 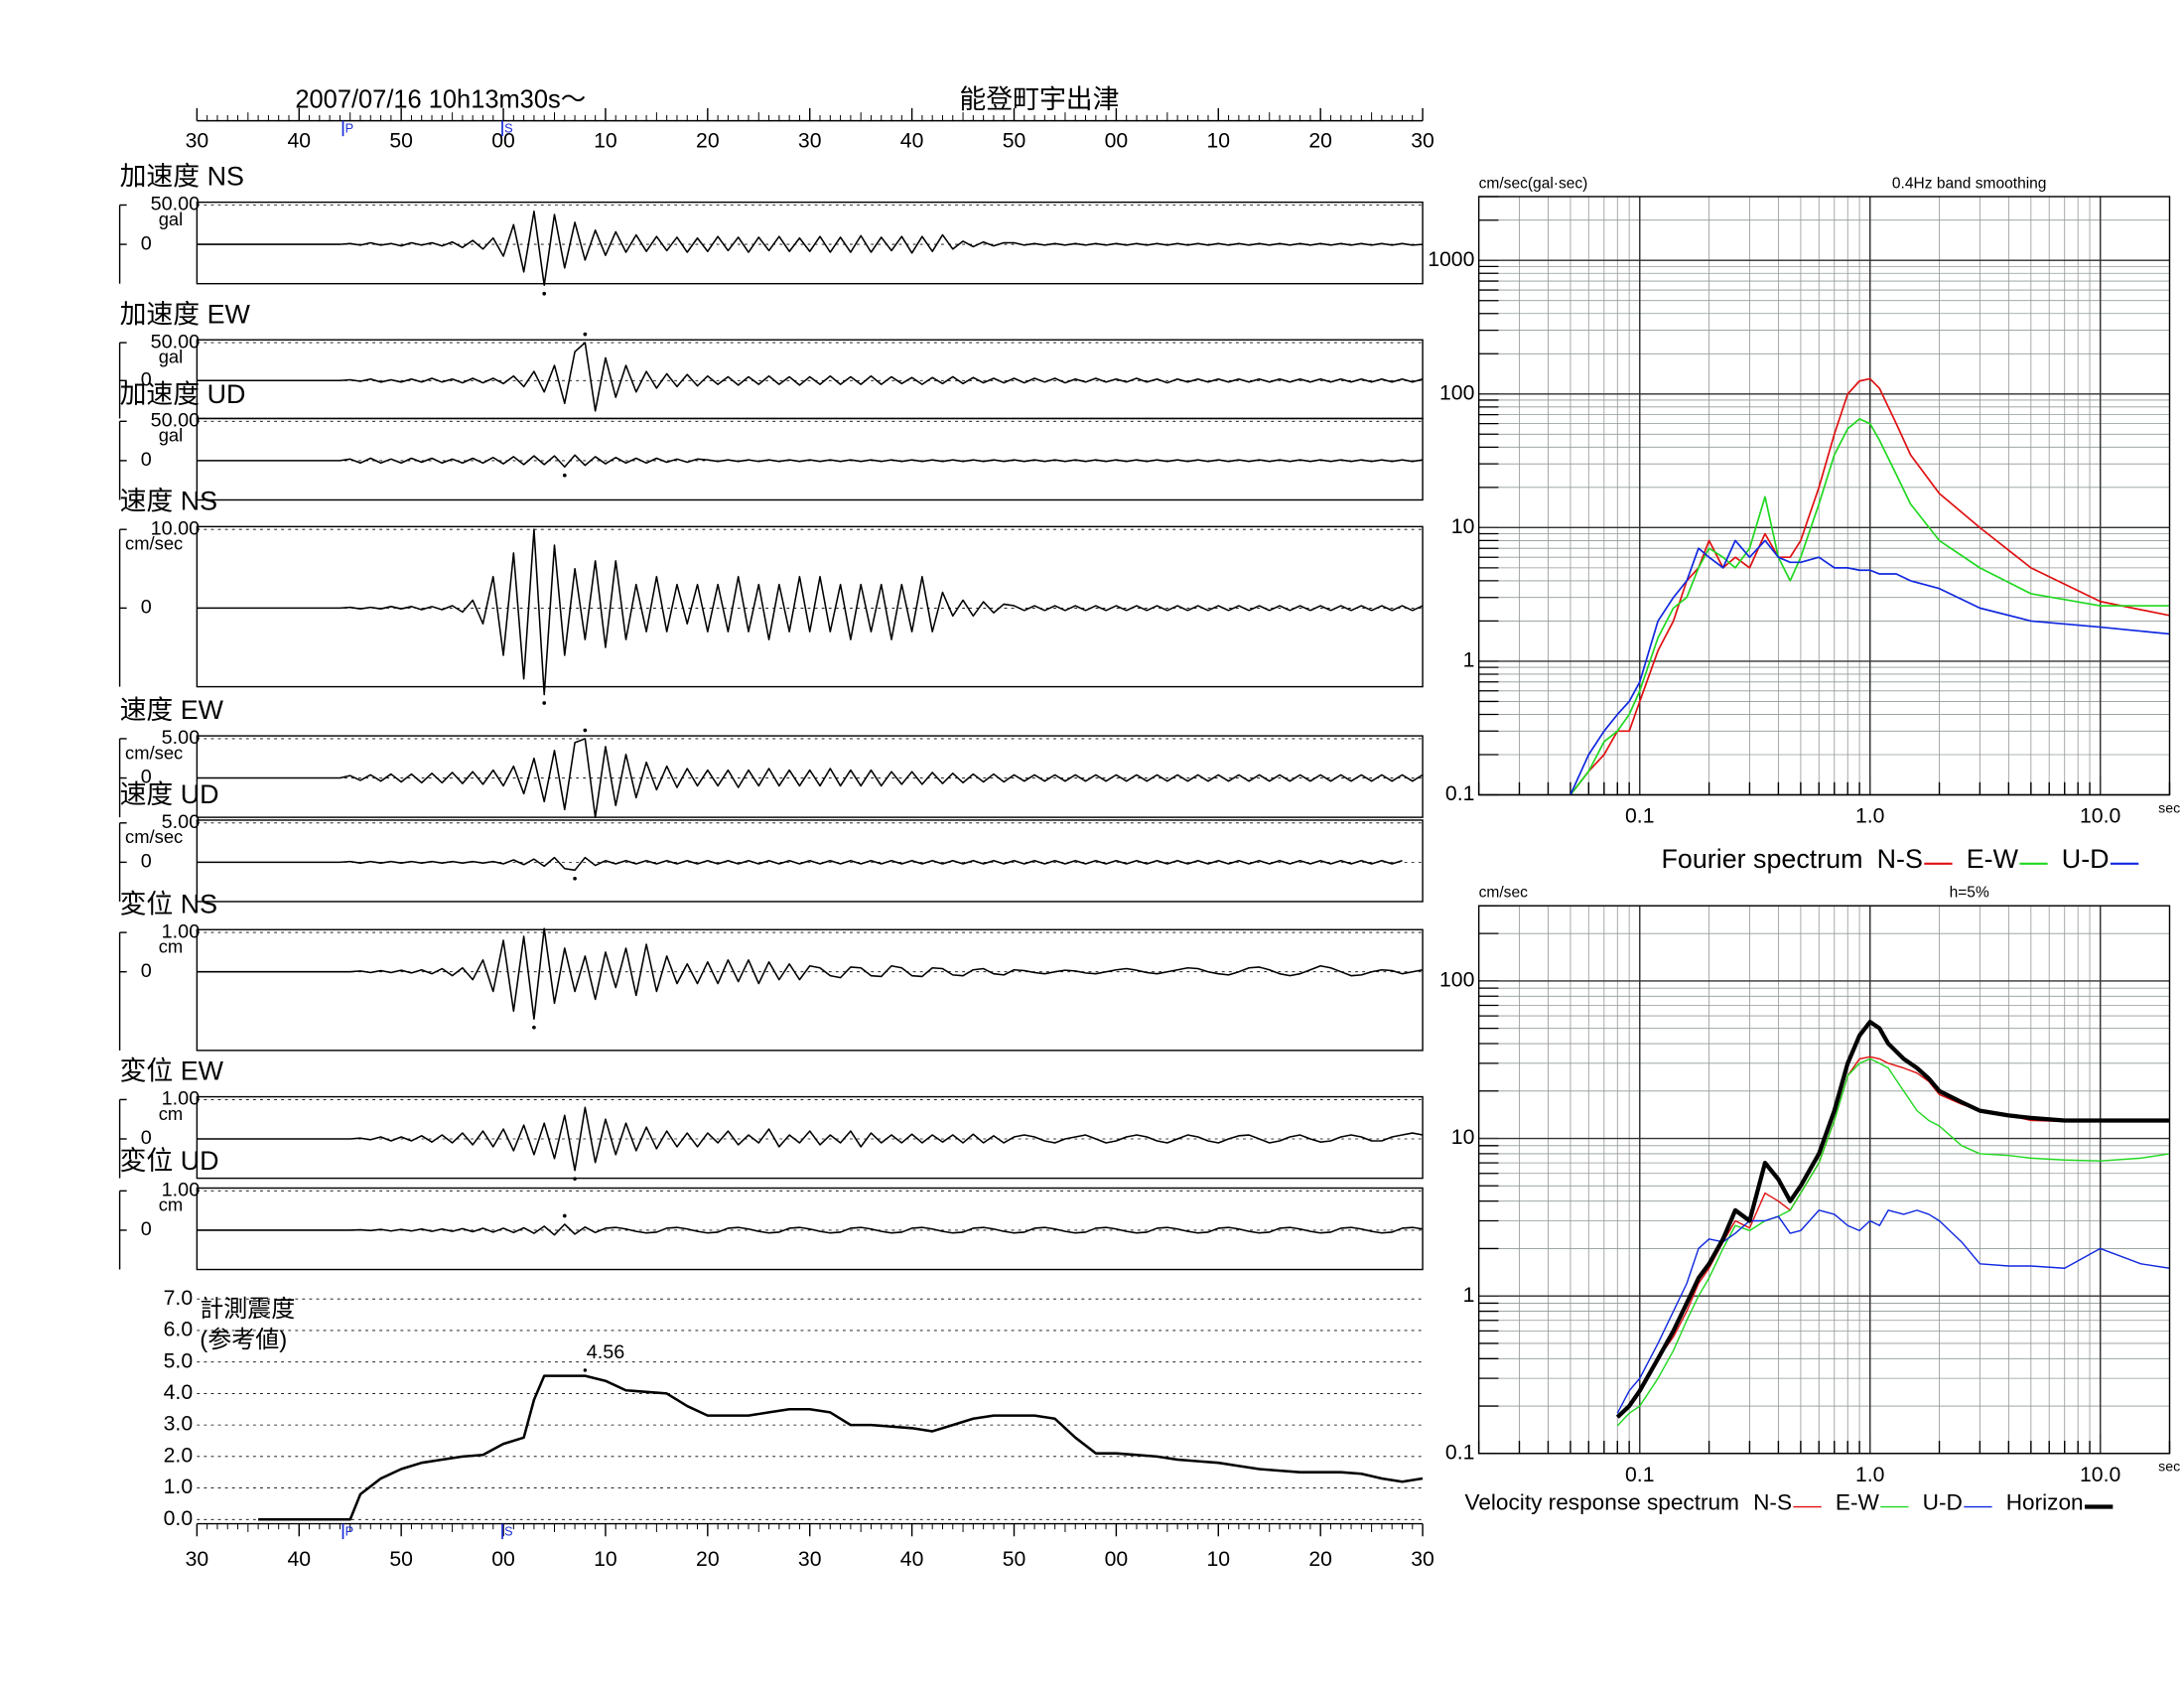 I want to click on y-tick-label: 1.0, so click(x=178, y=1487).